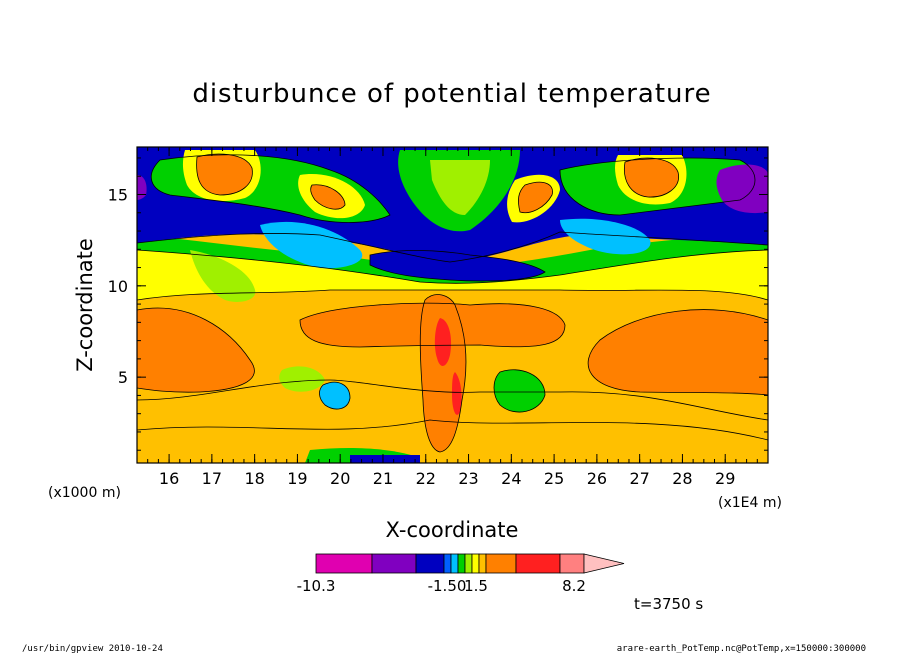 The height and width of the screenshot is (654, 904). Describe the element at coordinates (451, 94) in the screenshot. I see `chart-title: disturbunce of potential temperature` at that location.